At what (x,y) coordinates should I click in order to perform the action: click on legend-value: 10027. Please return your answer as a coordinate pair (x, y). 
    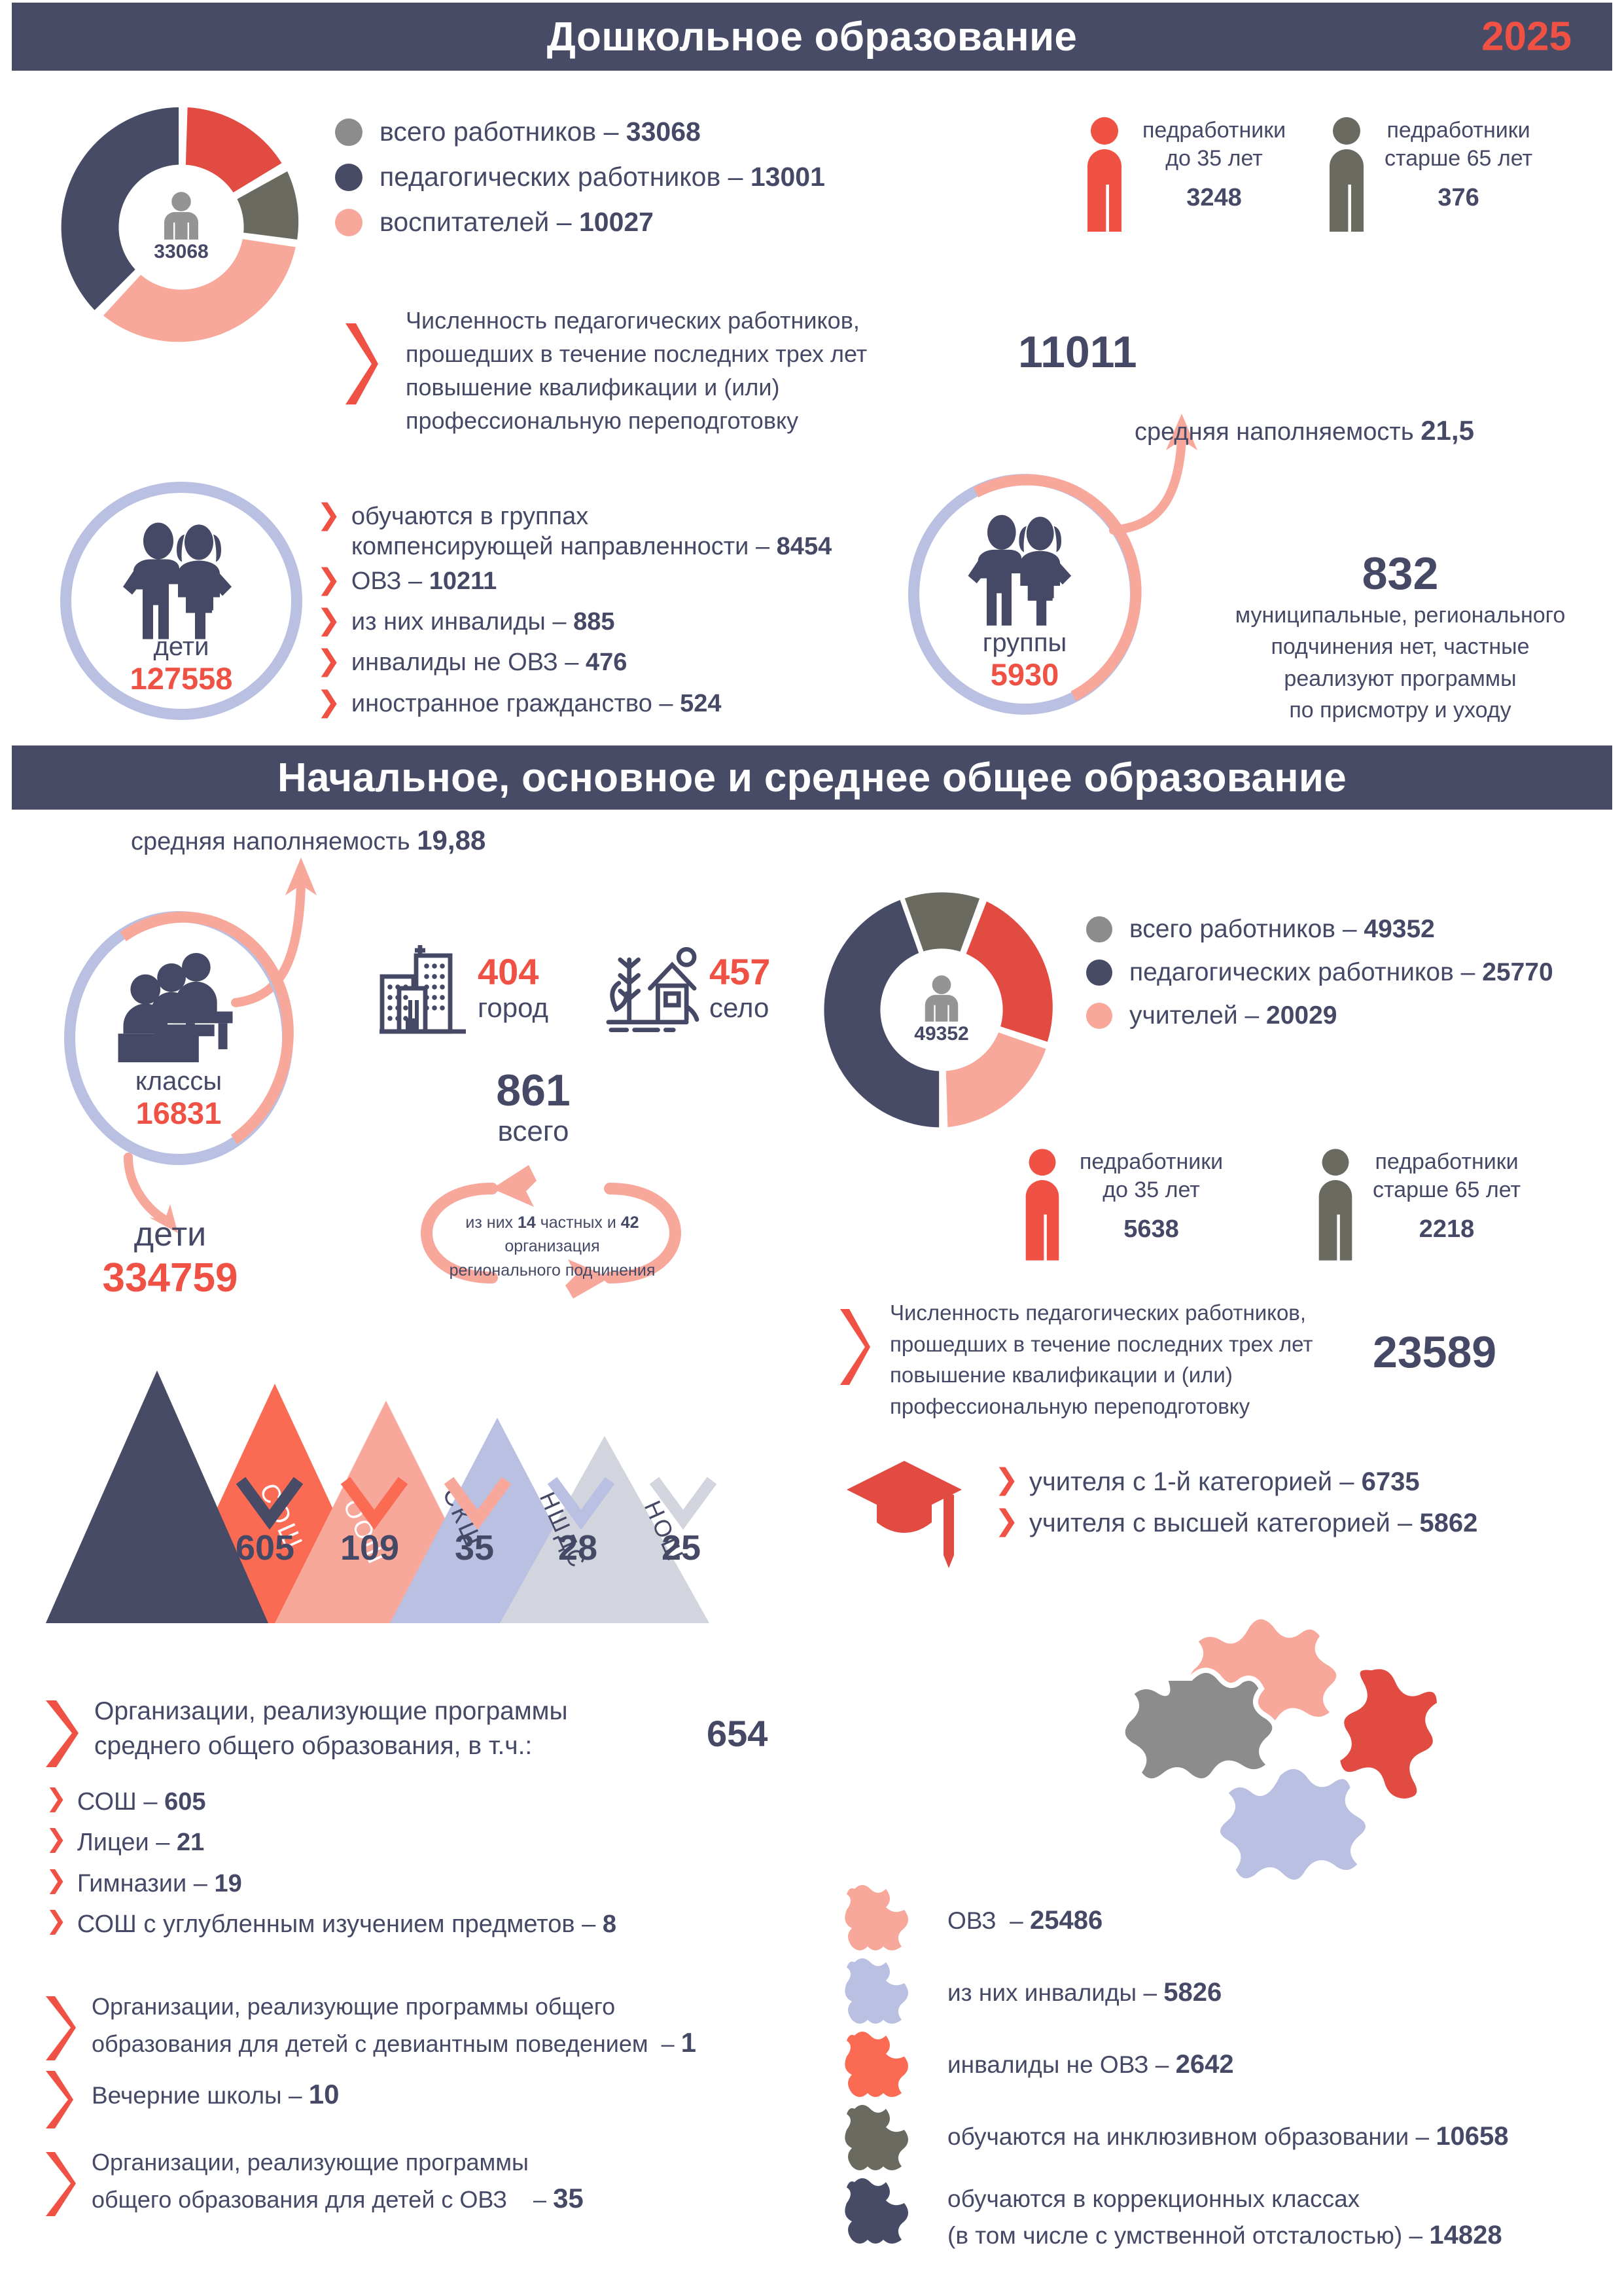
    Looking at the image, I should click on (616, 222).